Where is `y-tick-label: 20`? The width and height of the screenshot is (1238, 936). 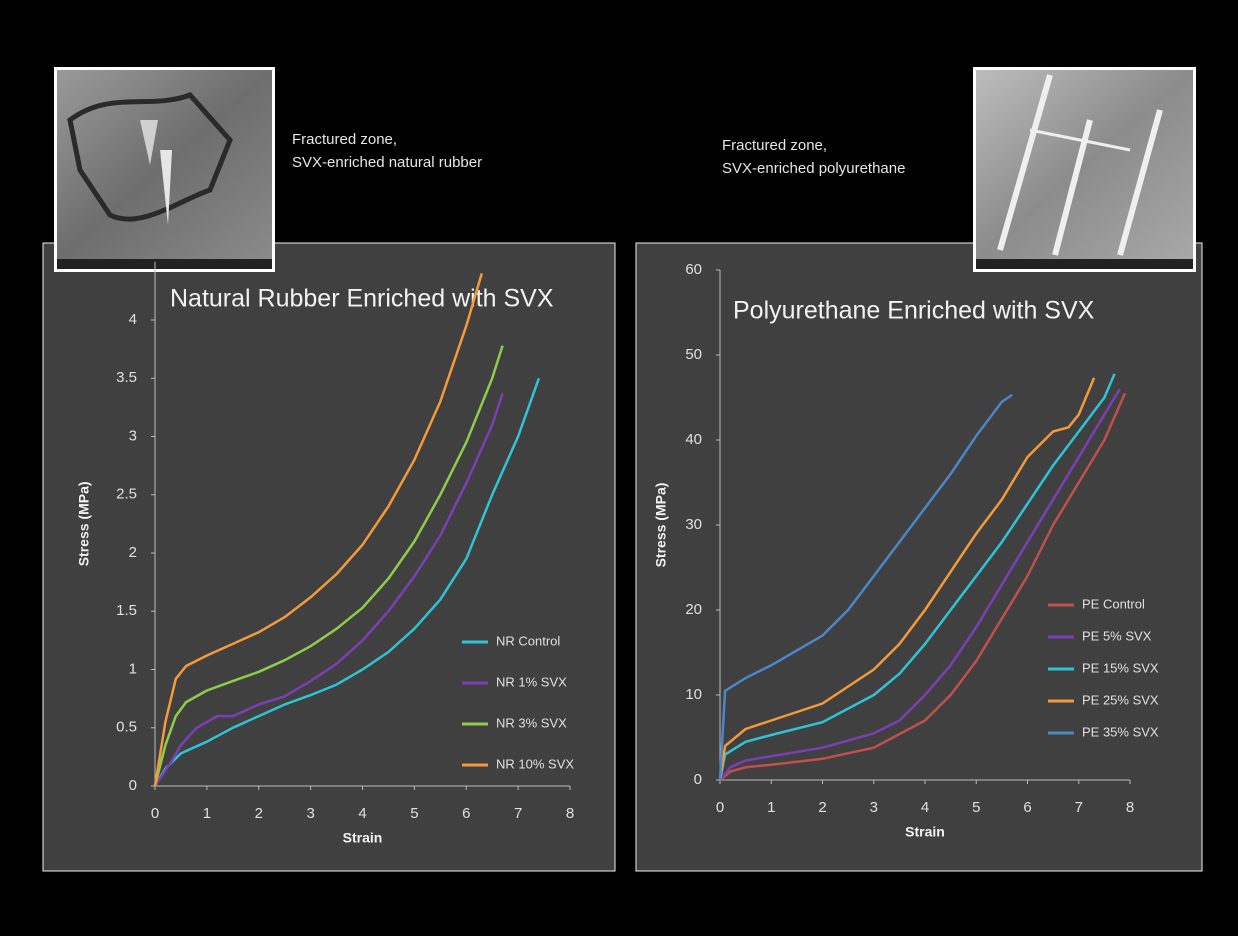 y-tick-label: 20 is located at coordinates (693, 609).